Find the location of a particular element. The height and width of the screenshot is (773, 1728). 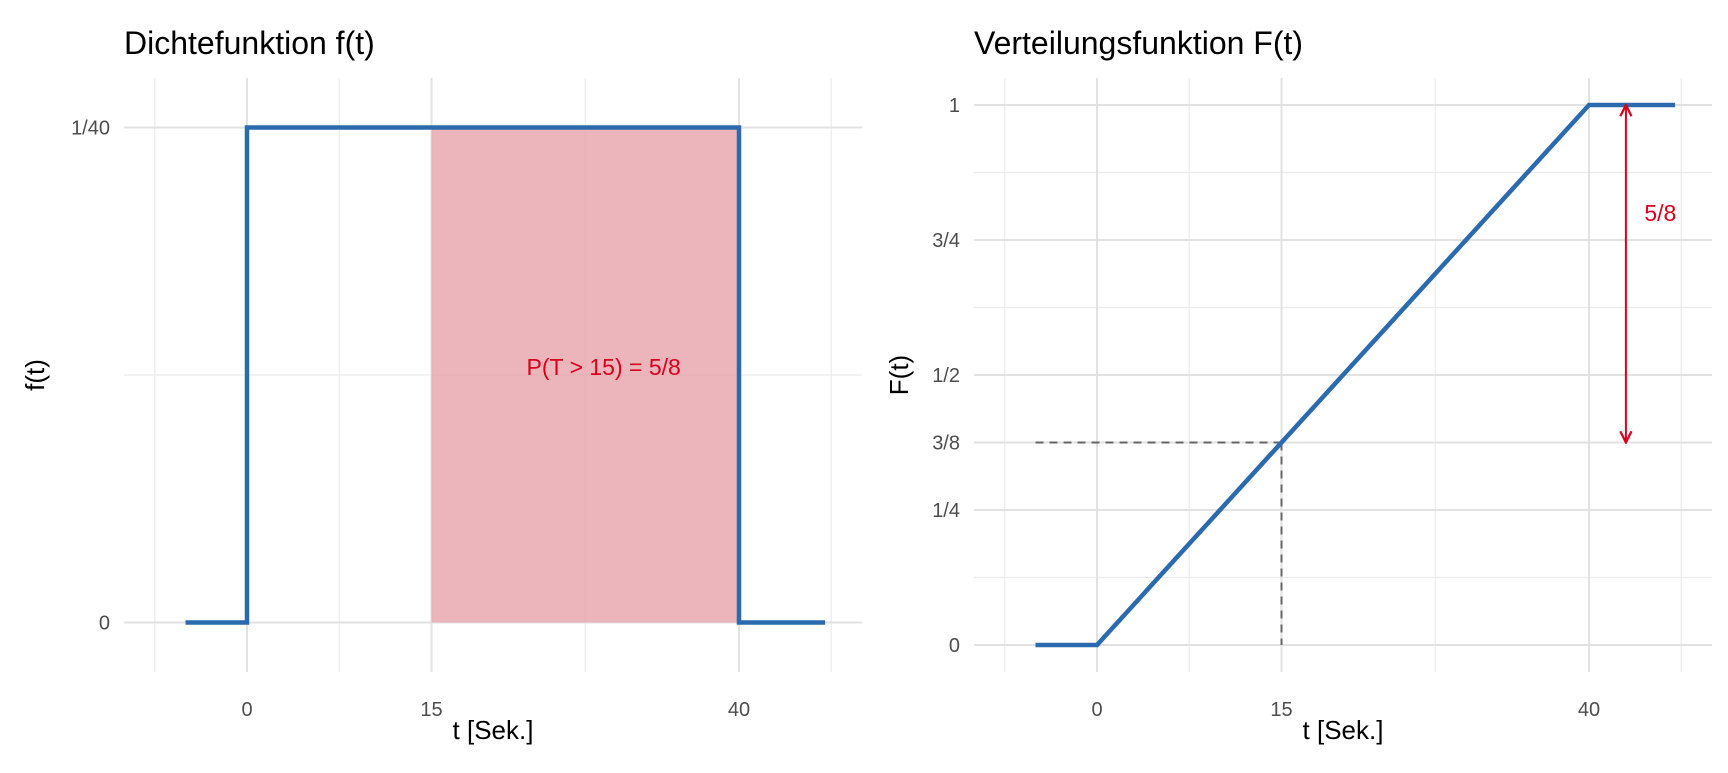

chart1-shaded-area is located at coordinates (585, 375).